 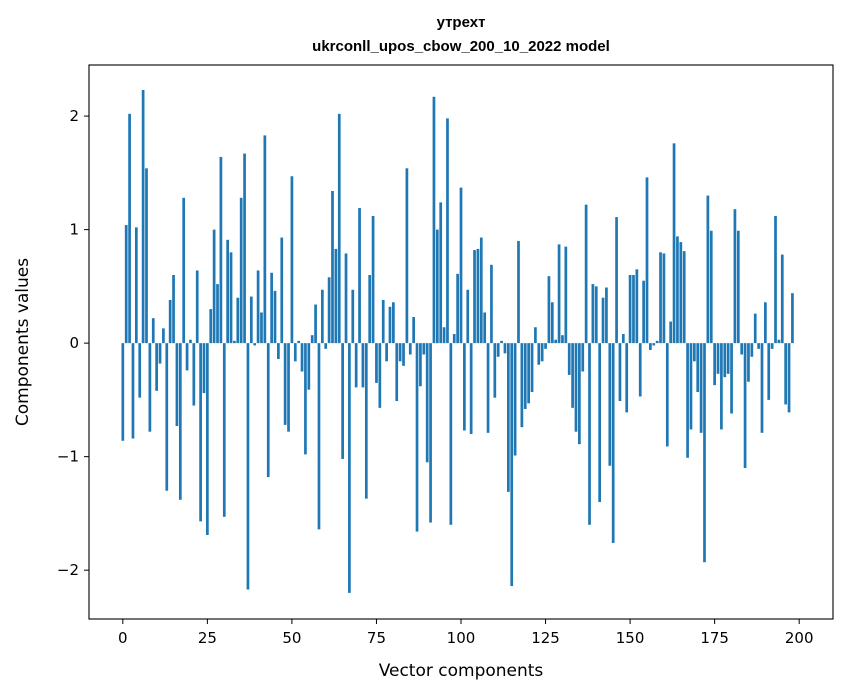 I want to click on x-tick-label-75: 75, so click(x=376, y=638).